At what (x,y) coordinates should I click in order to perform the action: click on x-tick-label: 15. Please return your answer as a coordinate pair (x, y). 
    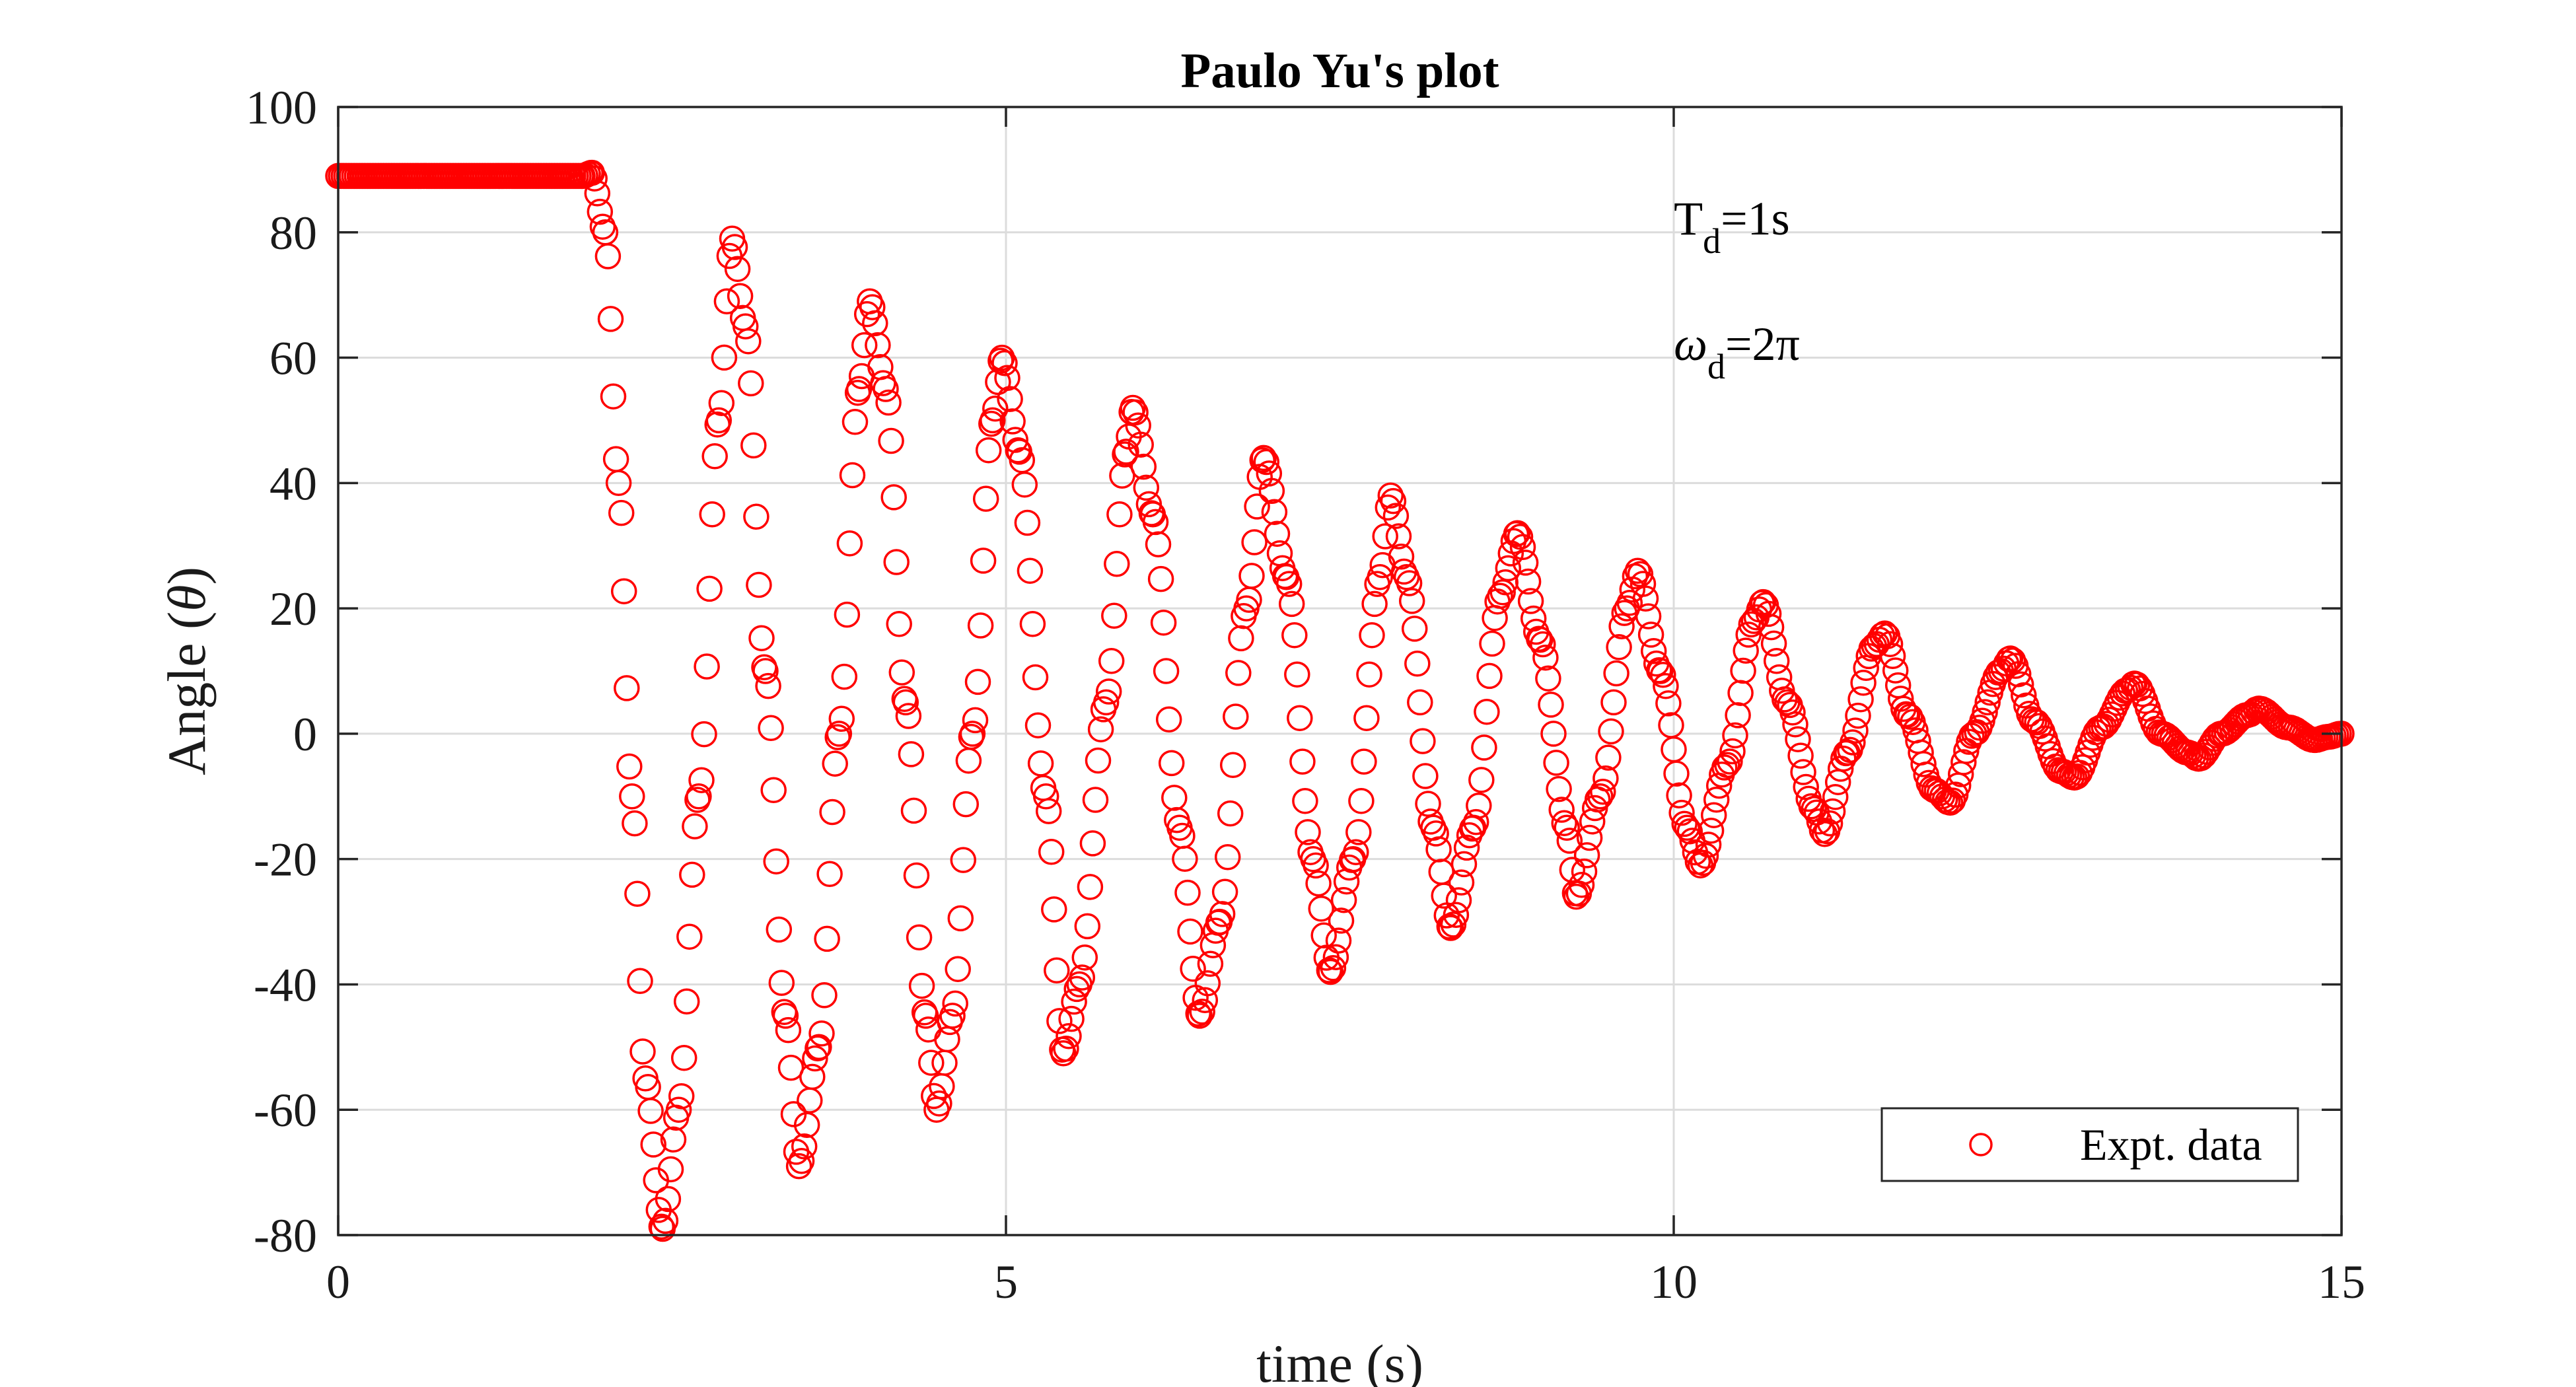
    Looking at the image, I should click on (2341, 1282).